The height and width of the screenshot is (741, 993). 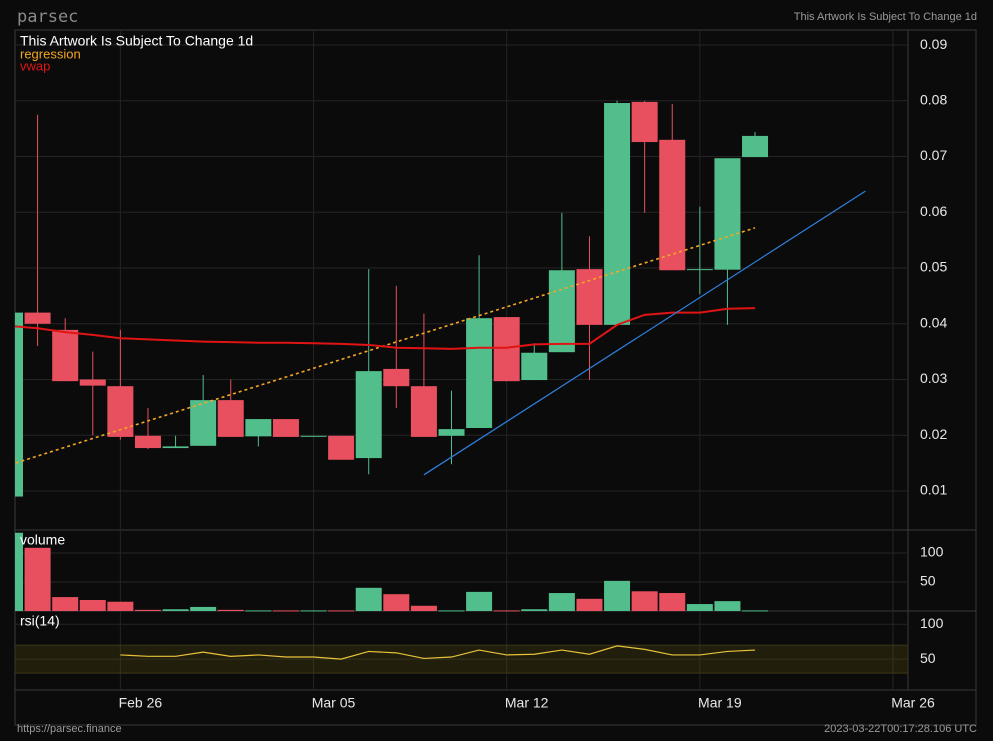 What do you see at coordinates (933, 267) in the screenshot?
I see `y-tick-label: 0.05` at bounding box center [933, 267].